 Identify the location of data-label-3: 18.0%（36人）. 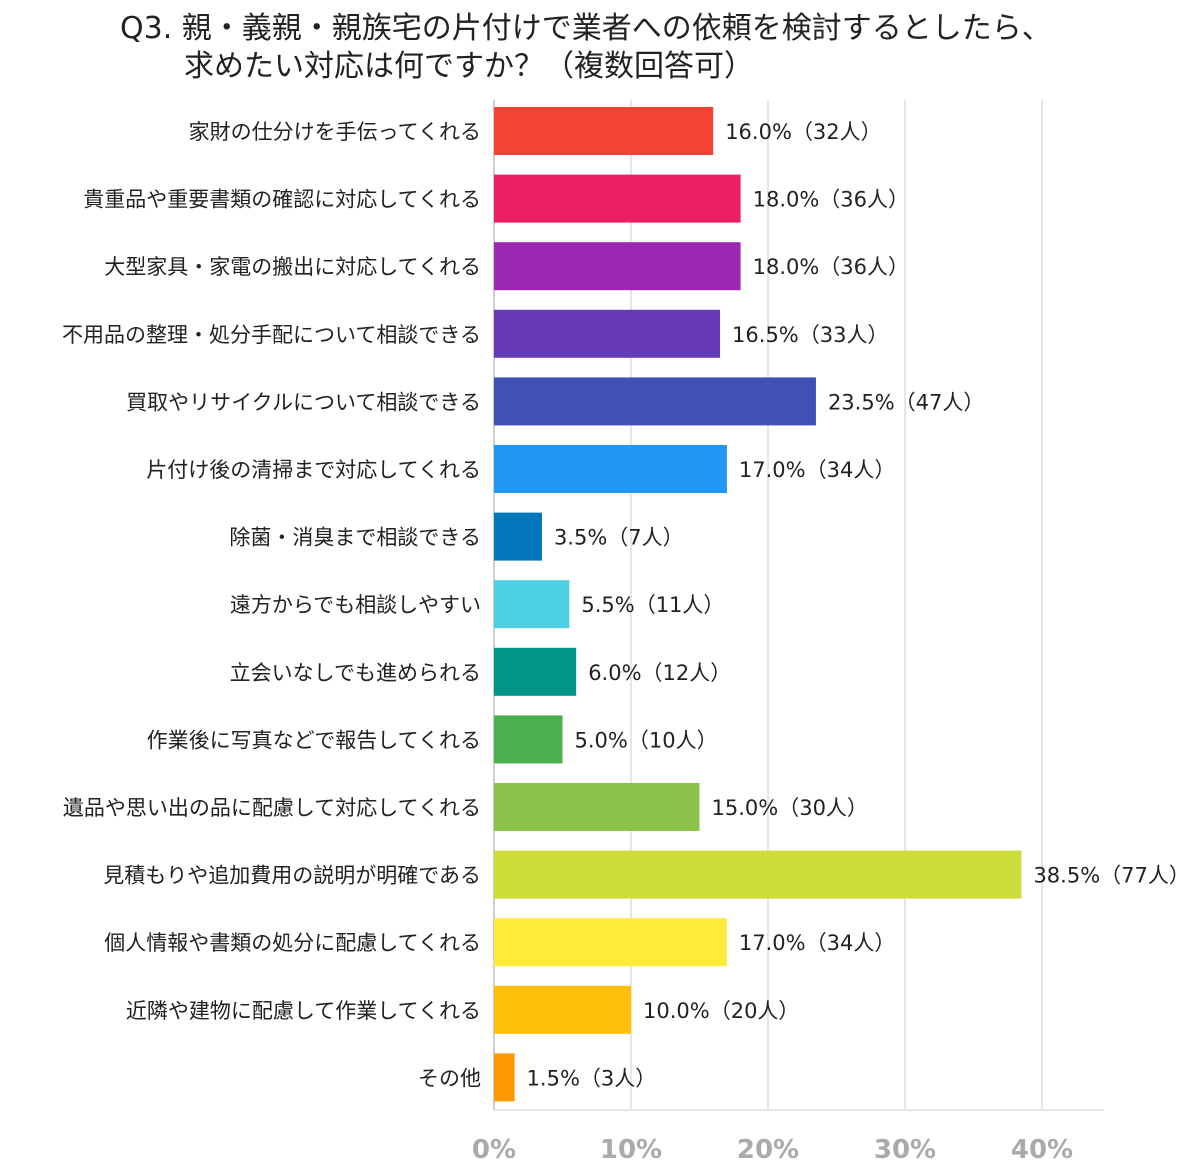
(831, 267).